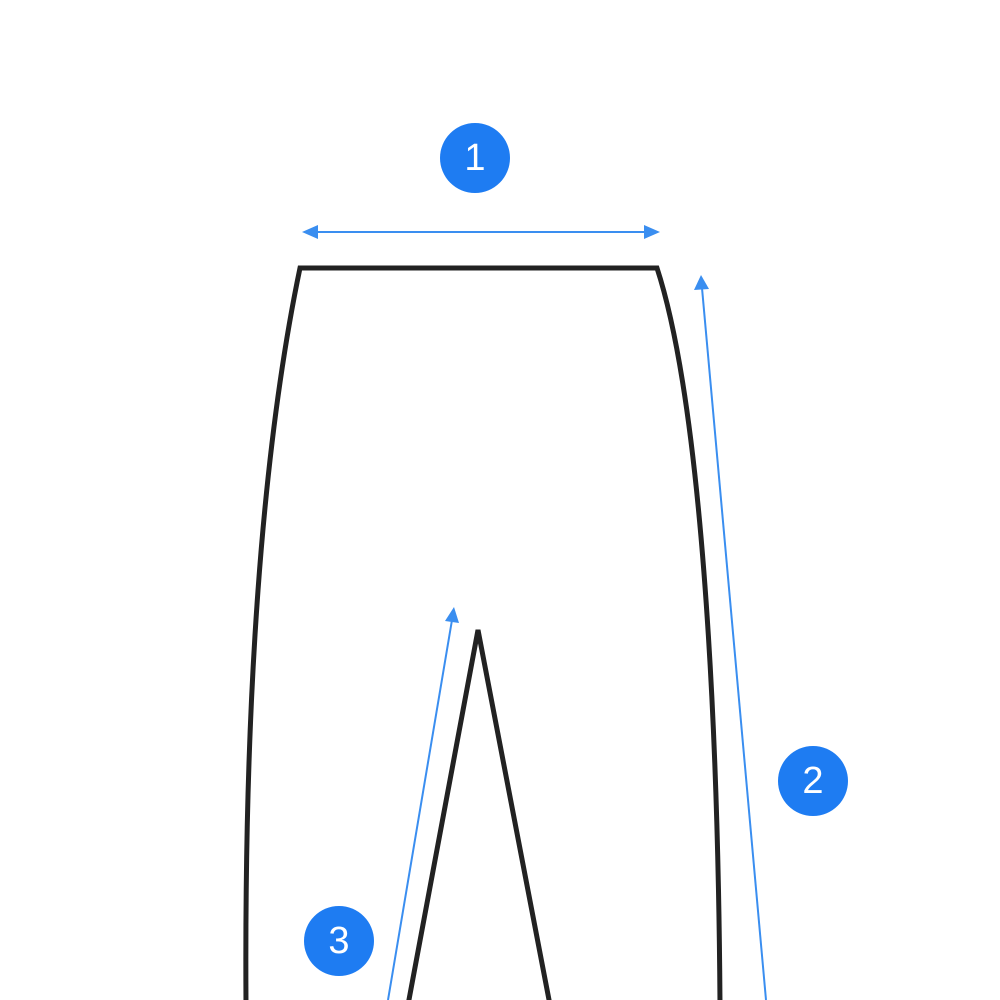  Describe the element at coordinates (813, 781) in the screenshot. I see `outseam-number-badge: 2` at that location.